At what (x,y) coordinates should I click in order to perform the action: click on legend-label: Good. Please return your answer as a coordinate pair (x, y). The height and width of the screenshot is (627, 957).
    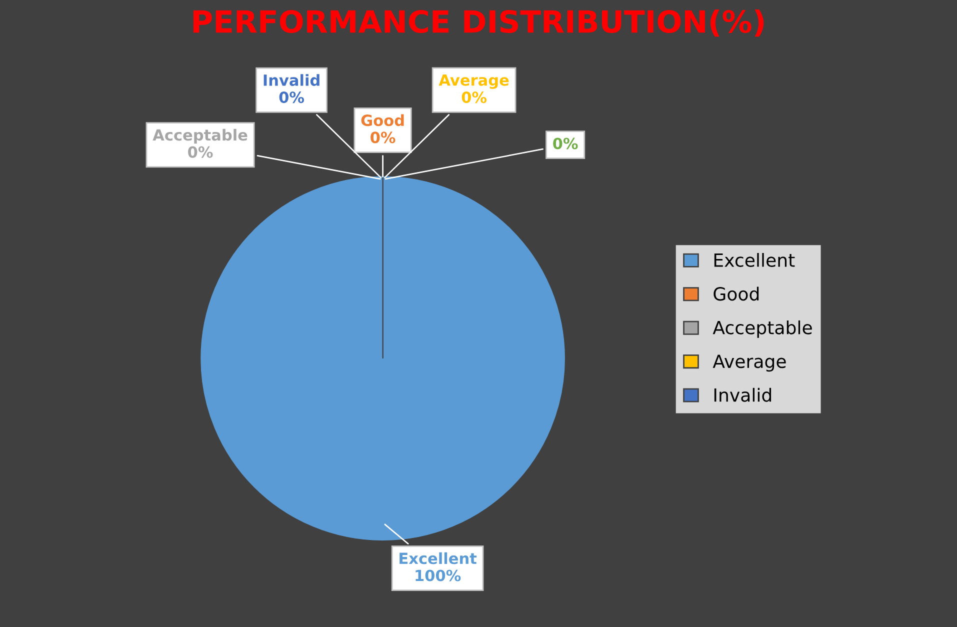
    Looking at the image, I should click on (736, 293).